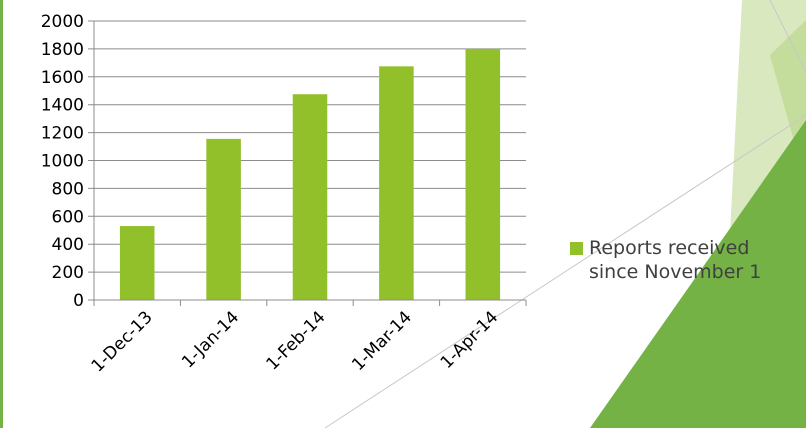 The width and height of the screenshot is (806, 428). I want to click on y-tick-label: 0, so click(78, 301).